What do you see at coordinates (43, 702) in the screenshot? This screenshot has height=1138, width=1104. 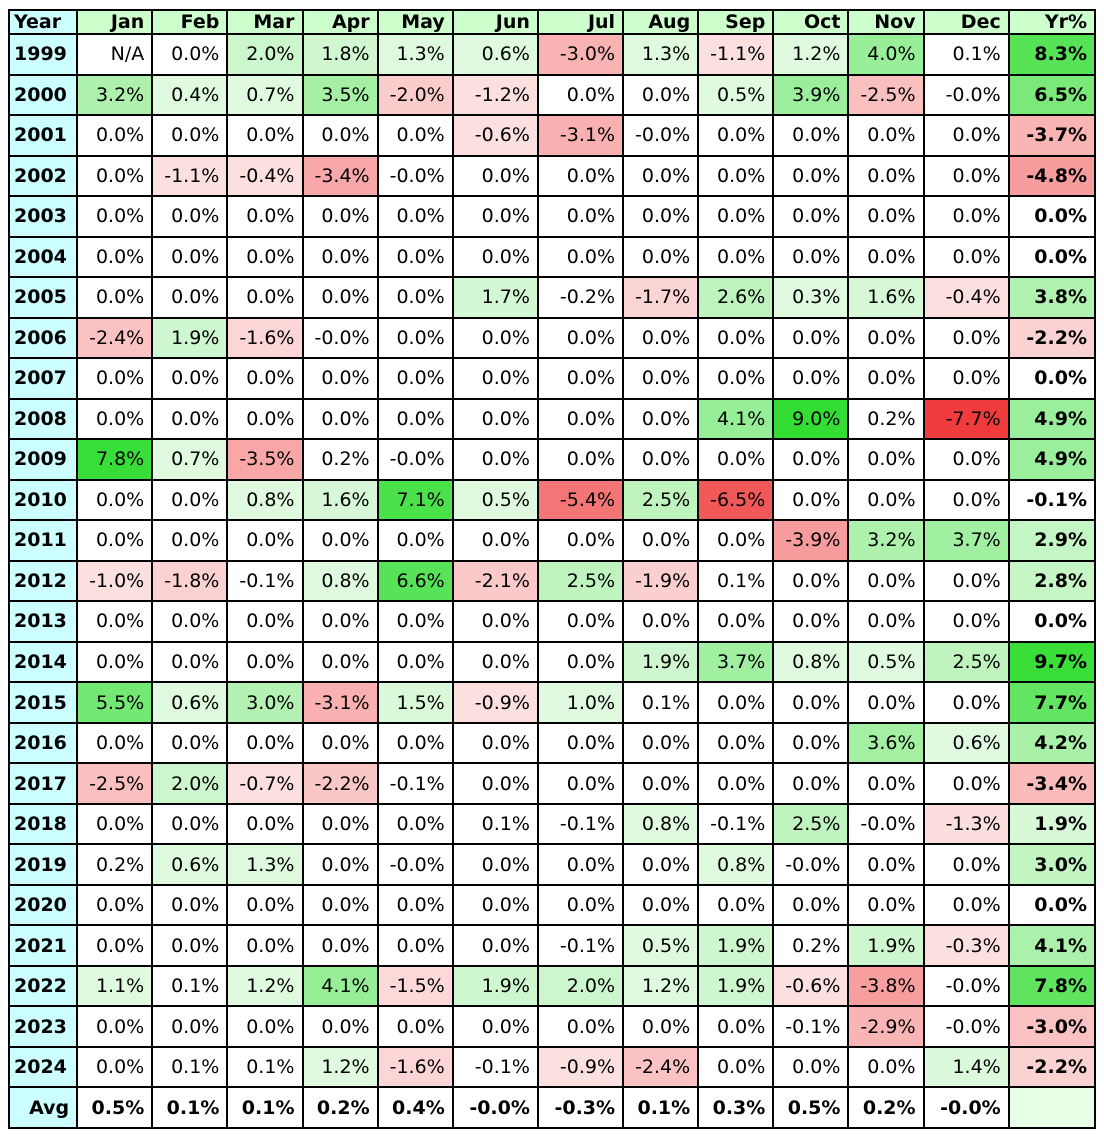 I see `row-year-label: 2015` at bounding box center [43, 702].